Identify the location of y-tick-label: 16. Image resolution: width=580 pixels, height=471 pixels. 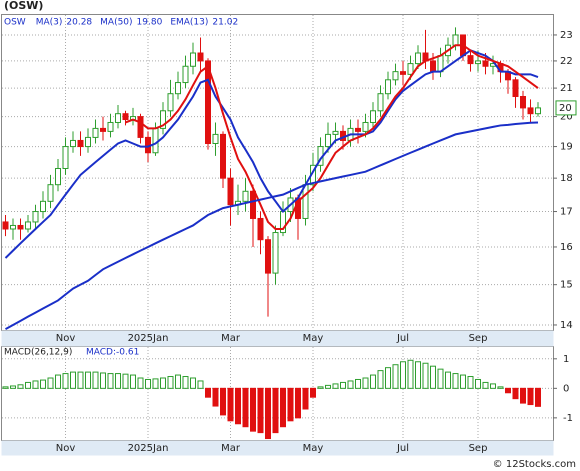
(566, 247).